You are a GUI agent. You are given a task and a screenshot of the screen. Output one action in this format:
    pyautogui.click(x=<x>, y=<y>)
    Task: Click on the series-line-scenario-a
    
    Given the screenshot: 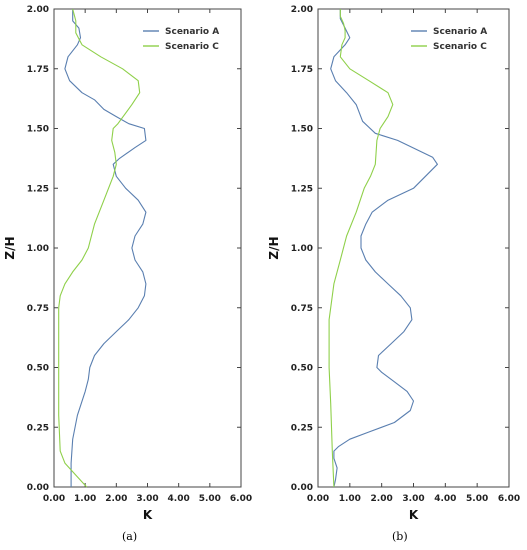 What is the action you would take?
    pyautogui.click(x=105, y=248)
    